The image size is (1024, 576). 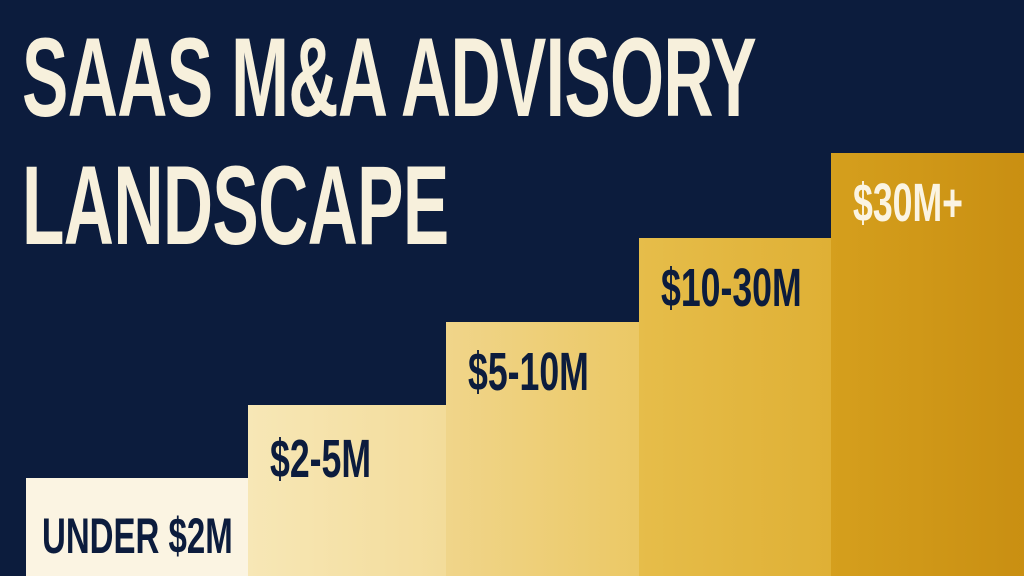 I want to click on step-label-30m-plus: $30M+, so click(x=908, y=203).